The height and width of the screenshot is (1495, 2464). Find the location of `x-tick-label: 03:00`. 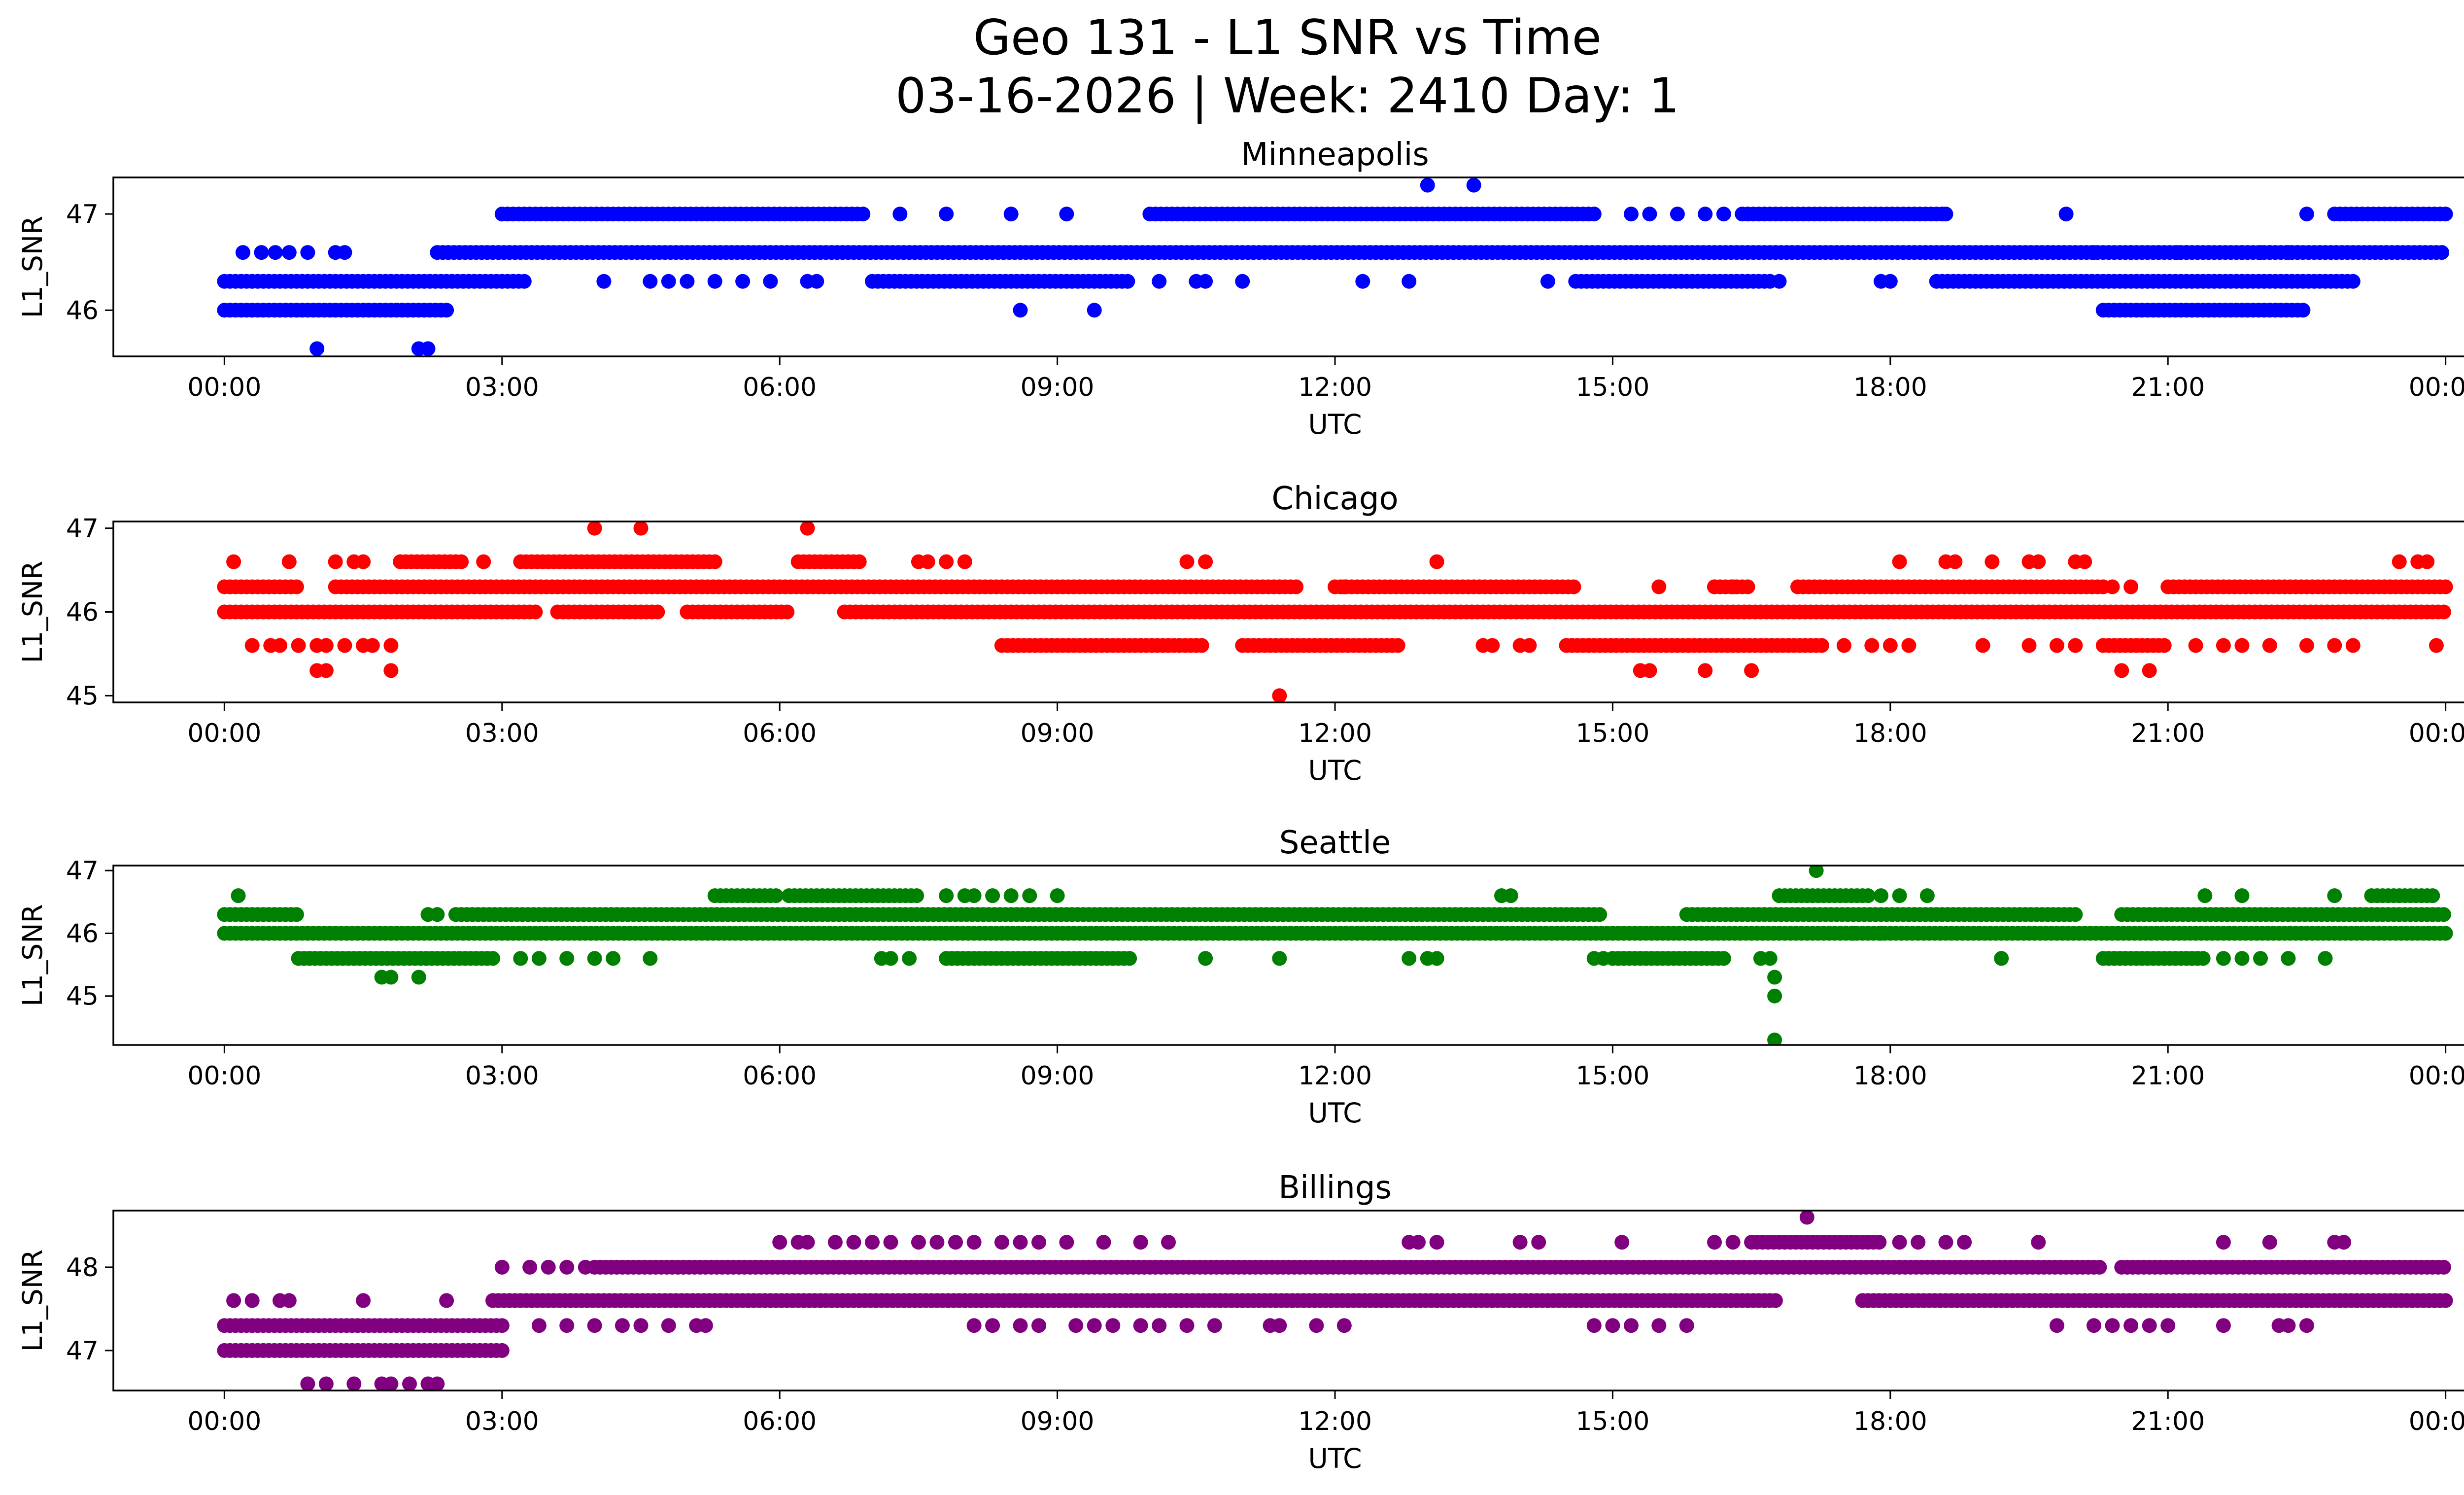

x-tick-label: 03:00 is located at coordinates (502, 733).